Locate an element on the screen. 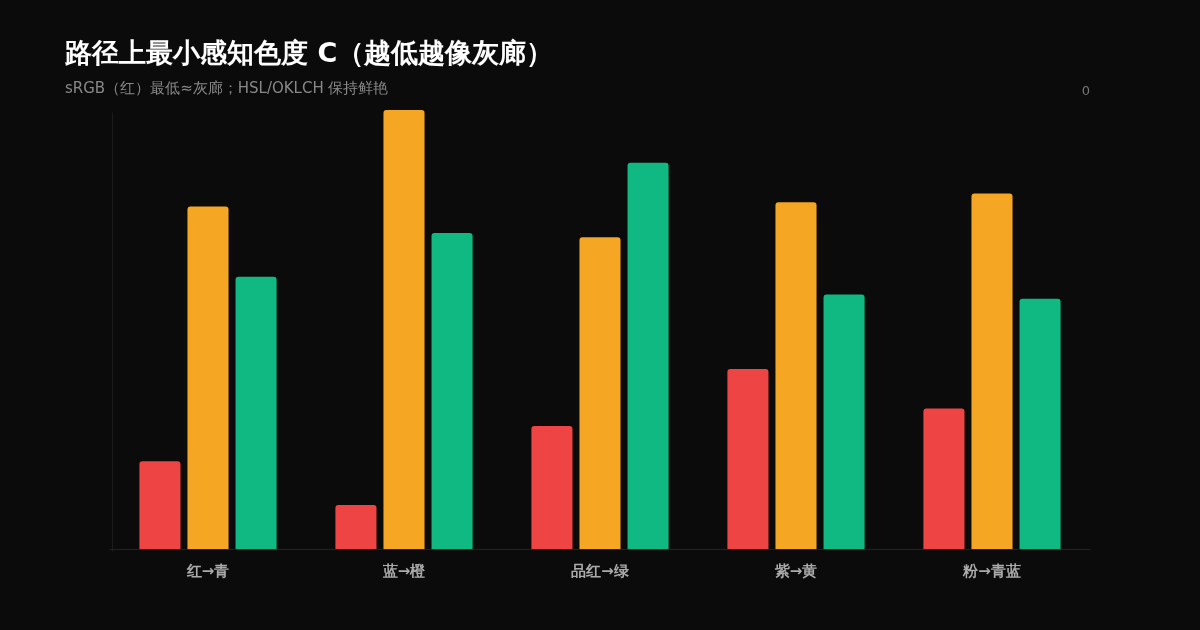 The height and width of the screenshot is (630, 1200). text: 0 is located at coordinates (1086, 90).